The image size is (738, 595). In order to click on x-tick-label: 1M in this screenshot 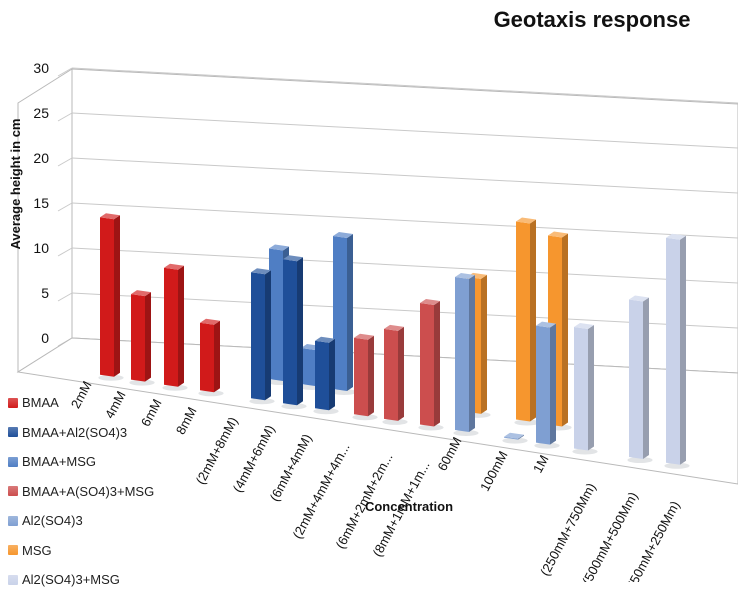, I will do `click(541, 463)`.